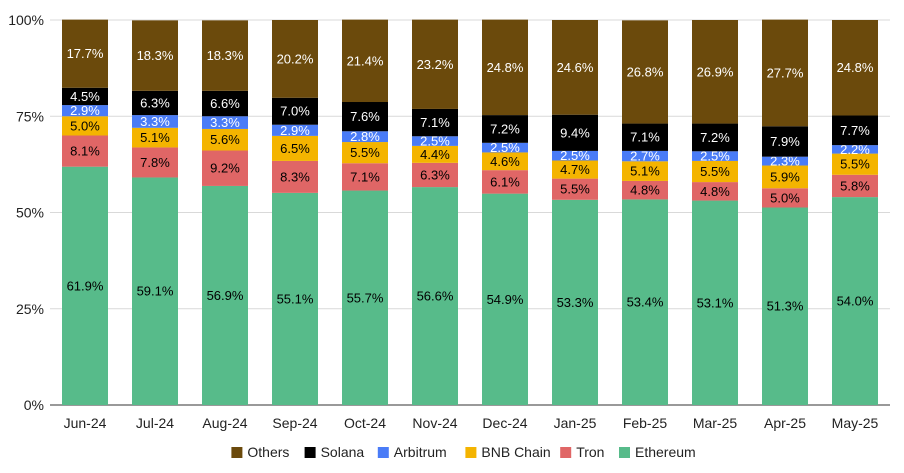 This screenshot has width=904, height=473. I want to click on x-tick-label: Aug-24, so click(224, 423).